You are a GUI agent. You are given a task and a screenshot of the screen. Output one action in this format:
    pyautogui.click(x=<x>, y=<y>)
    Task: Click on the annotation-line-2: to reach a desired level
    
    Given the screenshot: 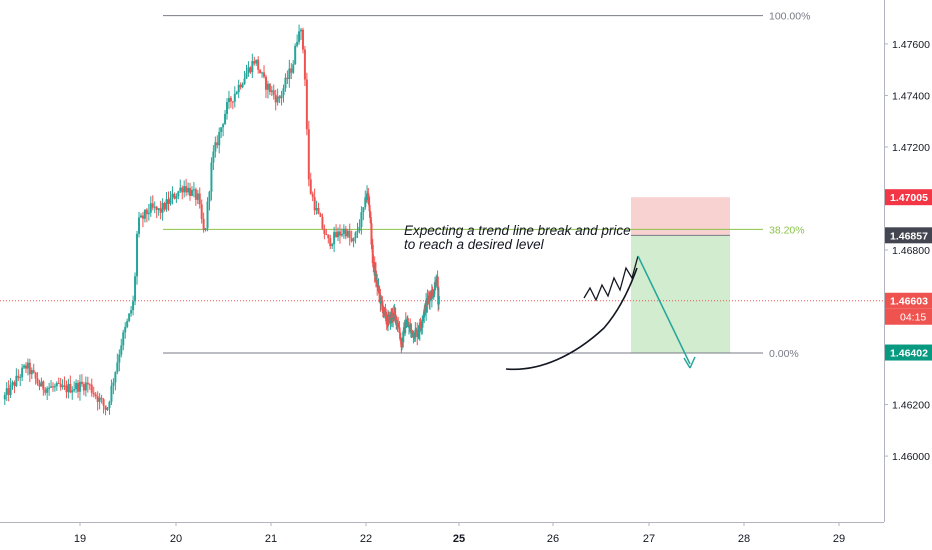 What is the action you would take?
    pyautogui.click(x=474, y=244)
    